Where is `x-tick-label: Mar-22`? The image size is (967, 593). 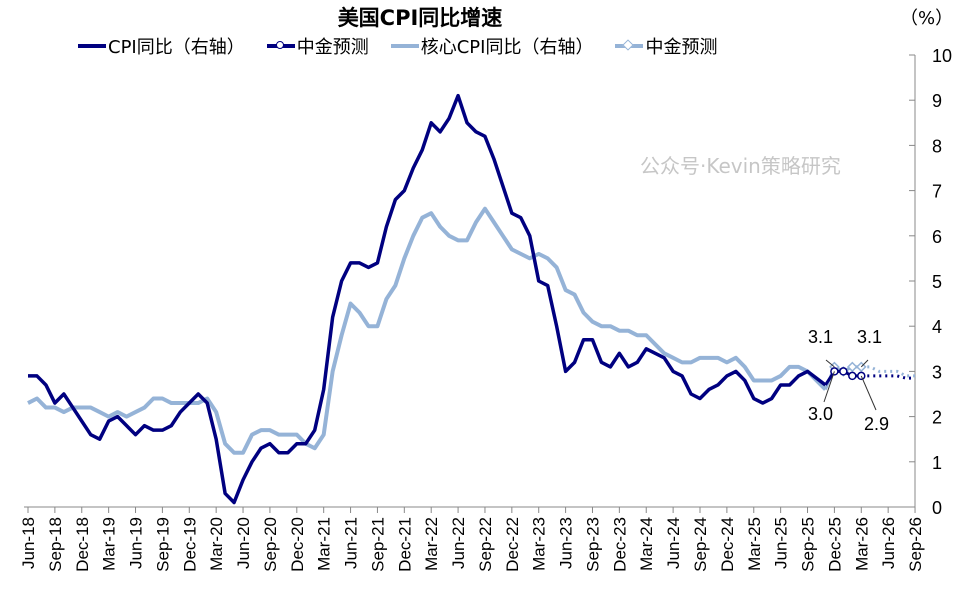 x-tick-label: Mar-22 is located at coordinates (431, 544).